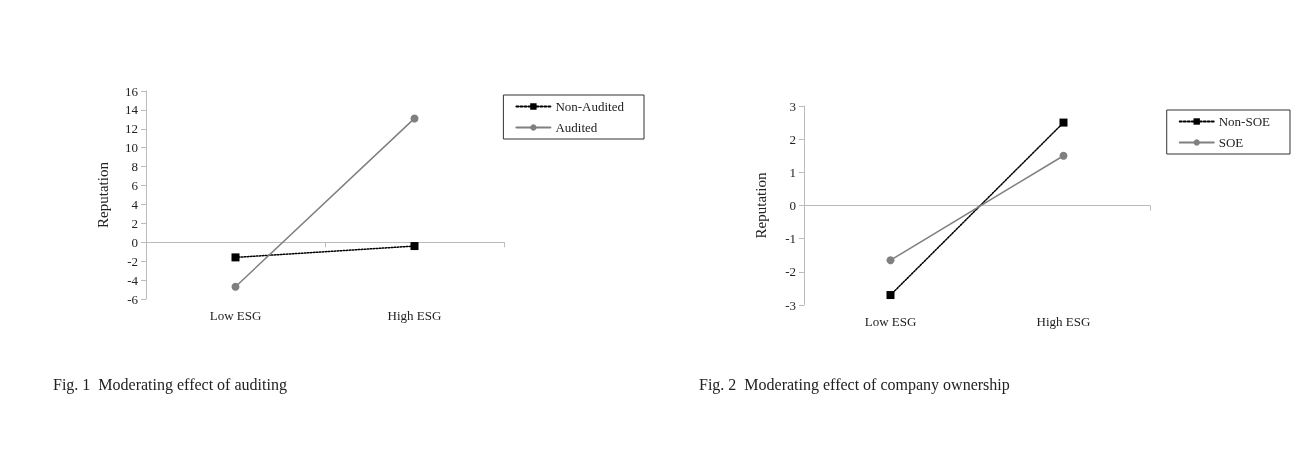  What do you see at coordinates (1244, 121) in the screenshot?
I see `legend-label: Non-SOE` at bounding box center [1244, 121].